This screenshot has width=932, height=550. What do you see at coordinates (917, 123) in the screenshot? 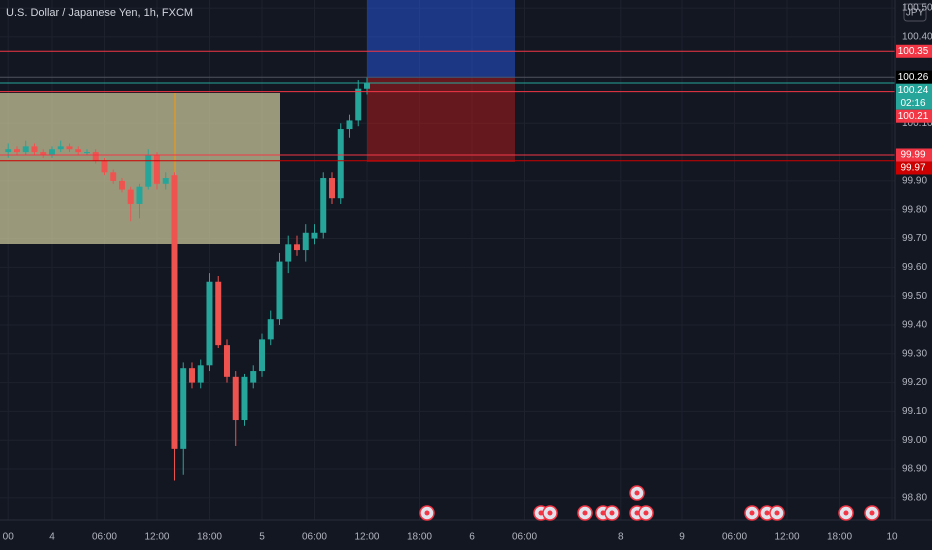
I see `y-tick-label: 100.10` at bounding box center [917, 123].